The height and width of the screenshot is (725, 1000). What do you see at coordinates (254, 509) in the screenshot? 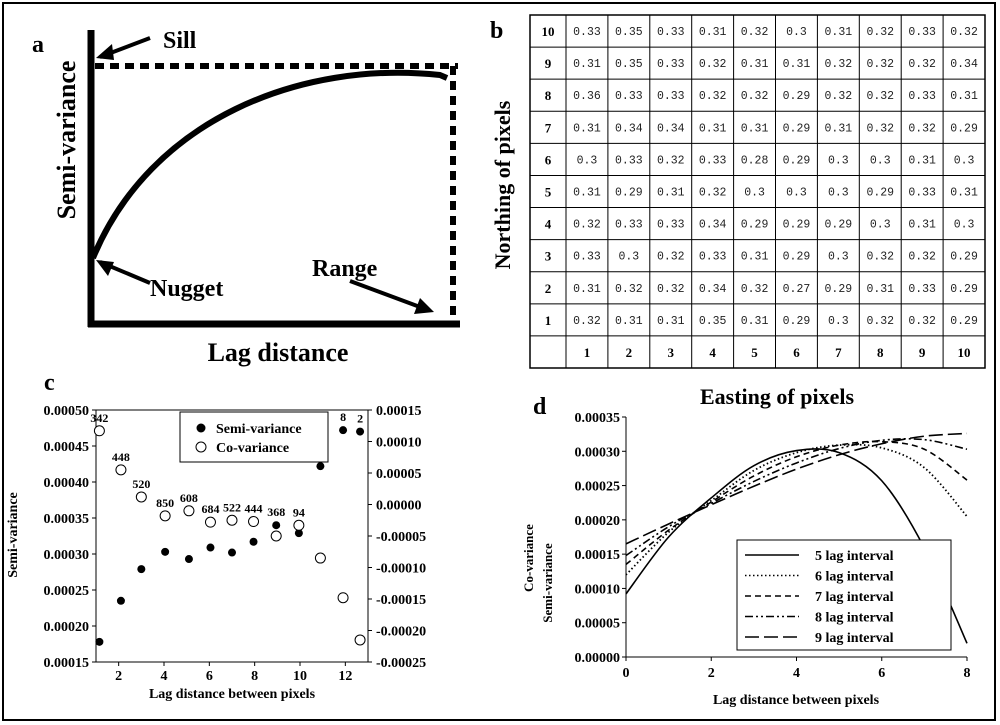
I see `pair-count-label: 444` at bounding box center [254, 509].